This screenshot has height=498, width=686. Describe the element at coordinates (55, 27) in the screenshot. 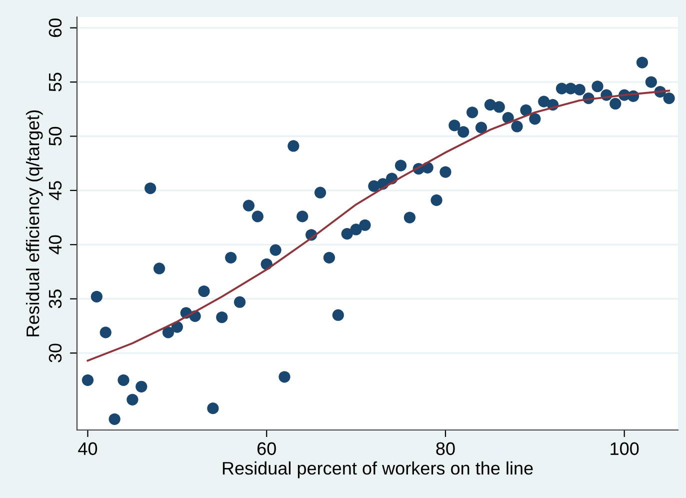

I see `y-tick-label: 60` at that location.